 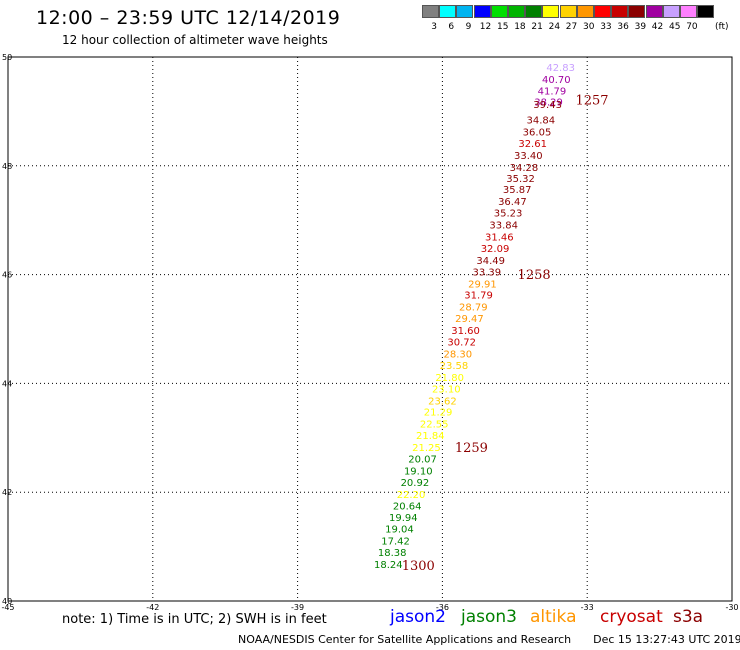 What do you see at coordinates (499, 238) in the screenshot?
I see `wave-height-label: 31.46` at bounding box center [499, 238].